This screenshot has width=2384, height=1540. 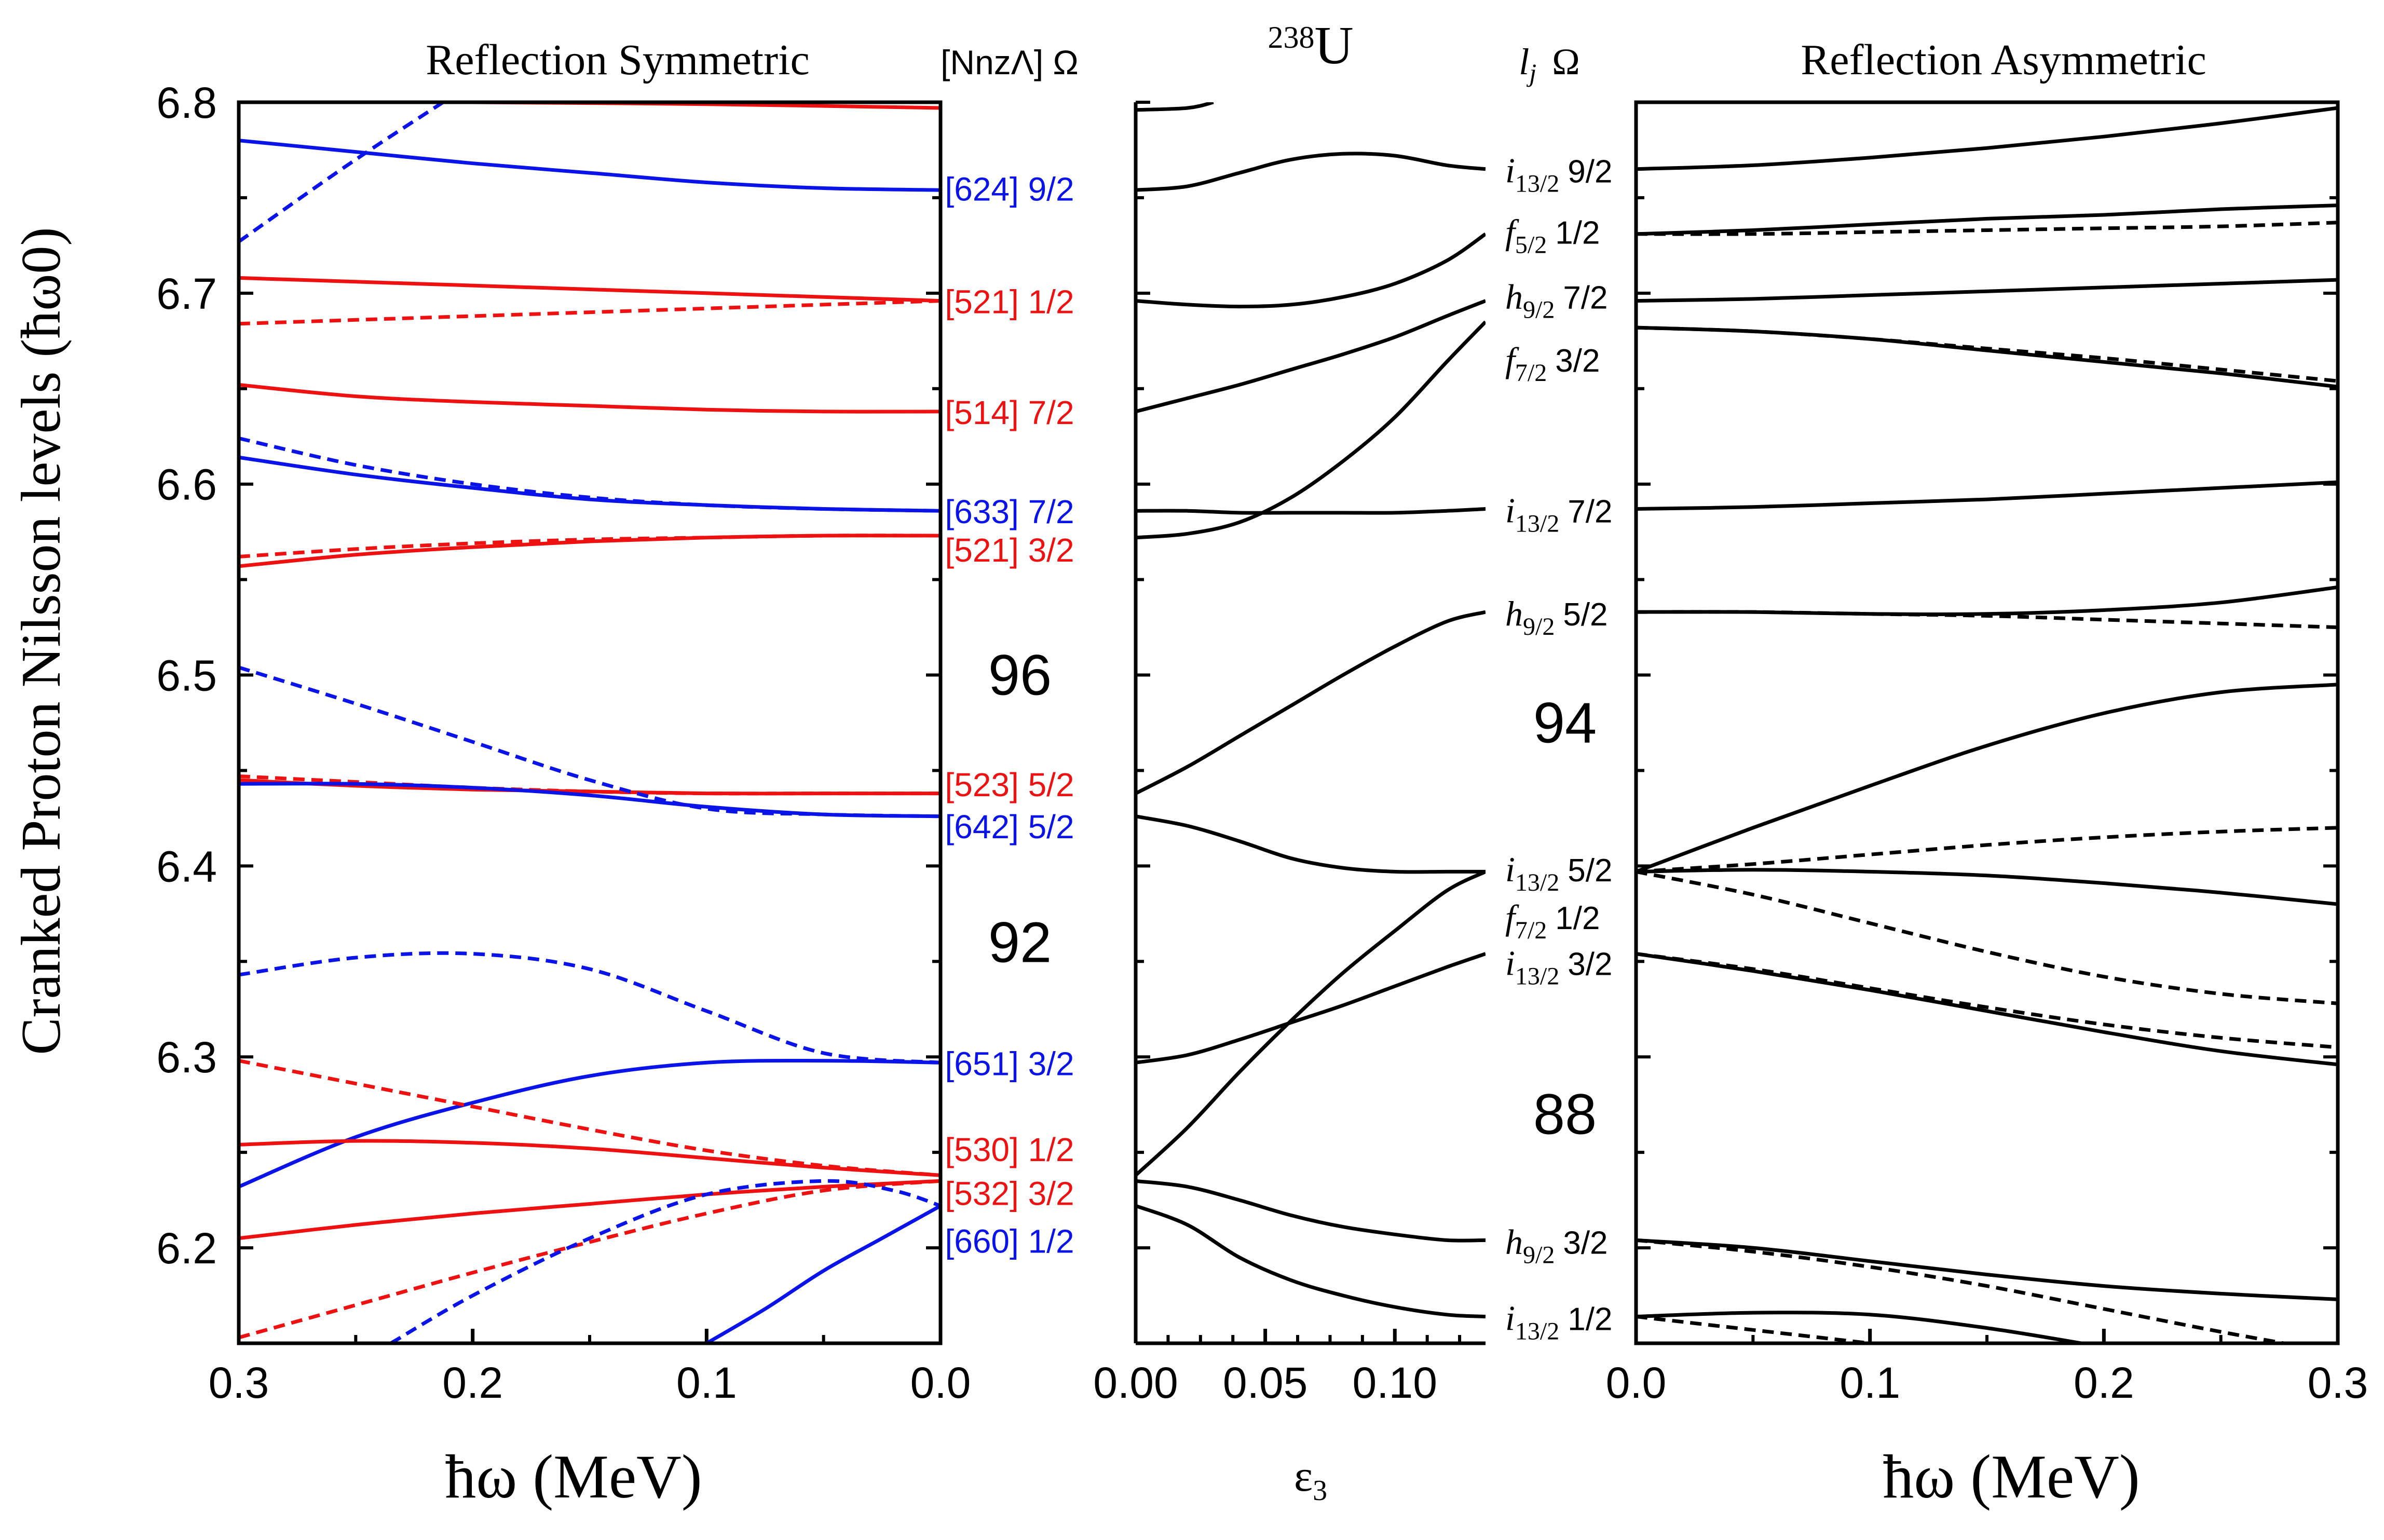 I want to click on series-asymmetric-15-i13-2-3-2-b, so click(x=1987, y=1001).